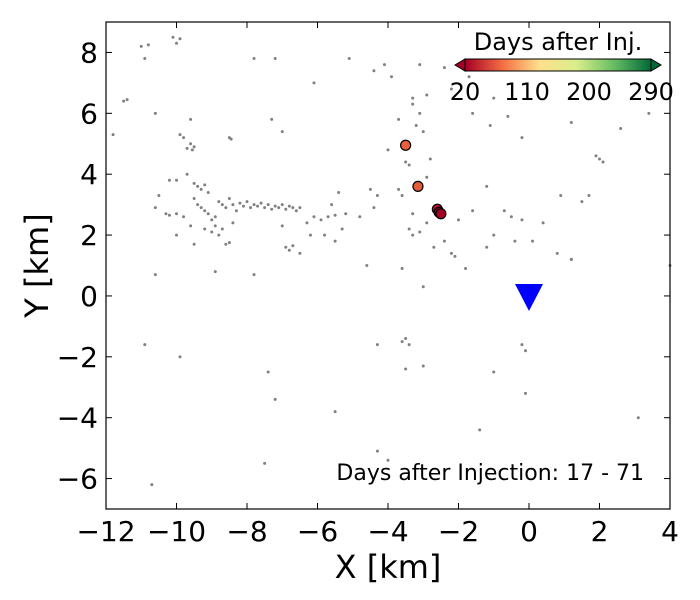  Describe the element at coordinates (418, 186) in the screenshot. I see `highlighted-event-point` at that location.